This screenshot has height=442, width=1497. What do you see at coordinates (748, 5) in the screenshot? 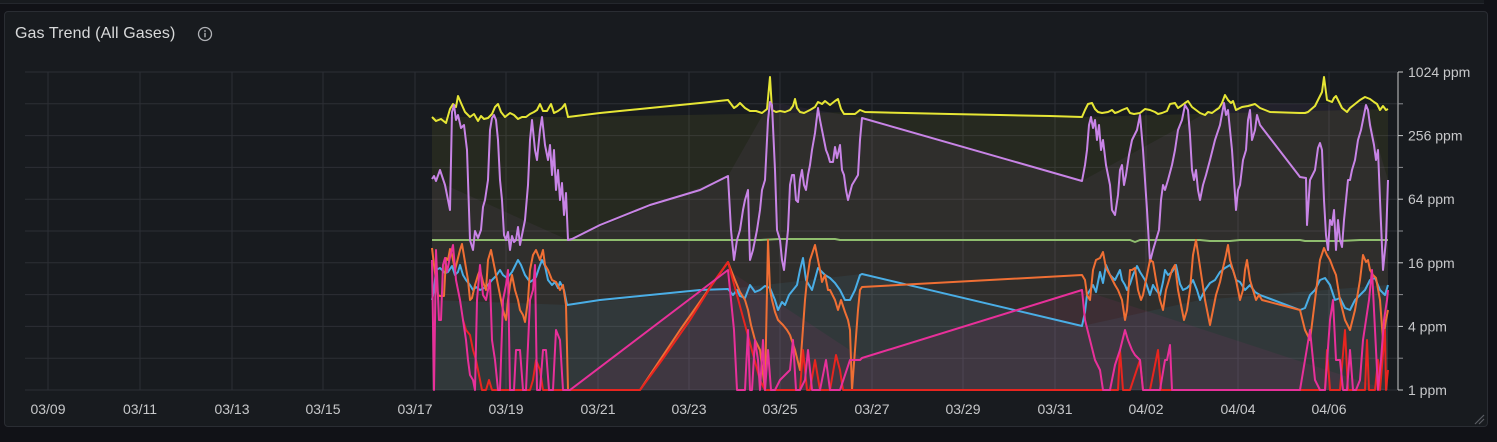
I see `dashboard-top-strip` at bounding box center [748, 5].